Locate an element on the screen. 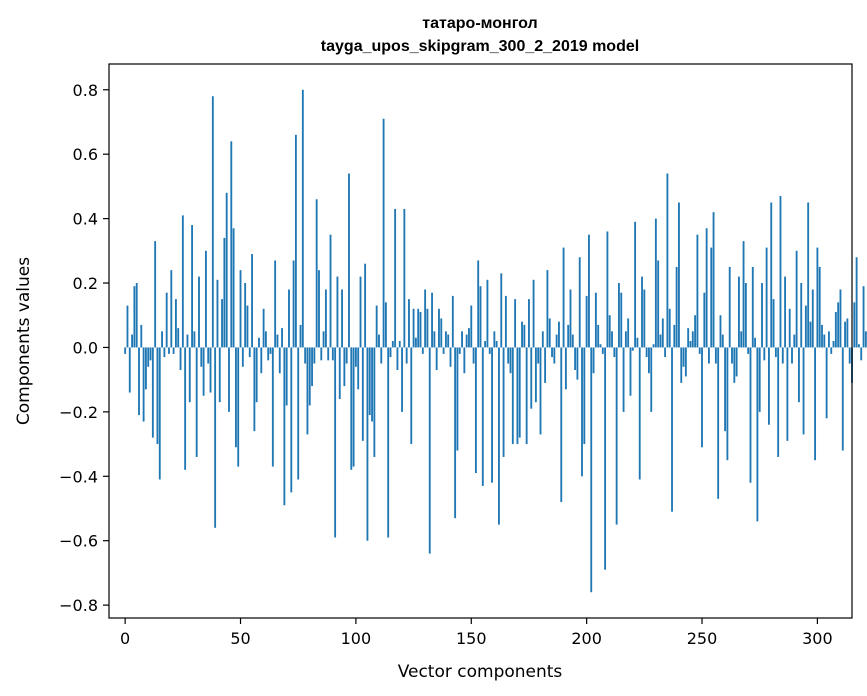  x-tick-label: 200 is located at coordinates (586, 638).